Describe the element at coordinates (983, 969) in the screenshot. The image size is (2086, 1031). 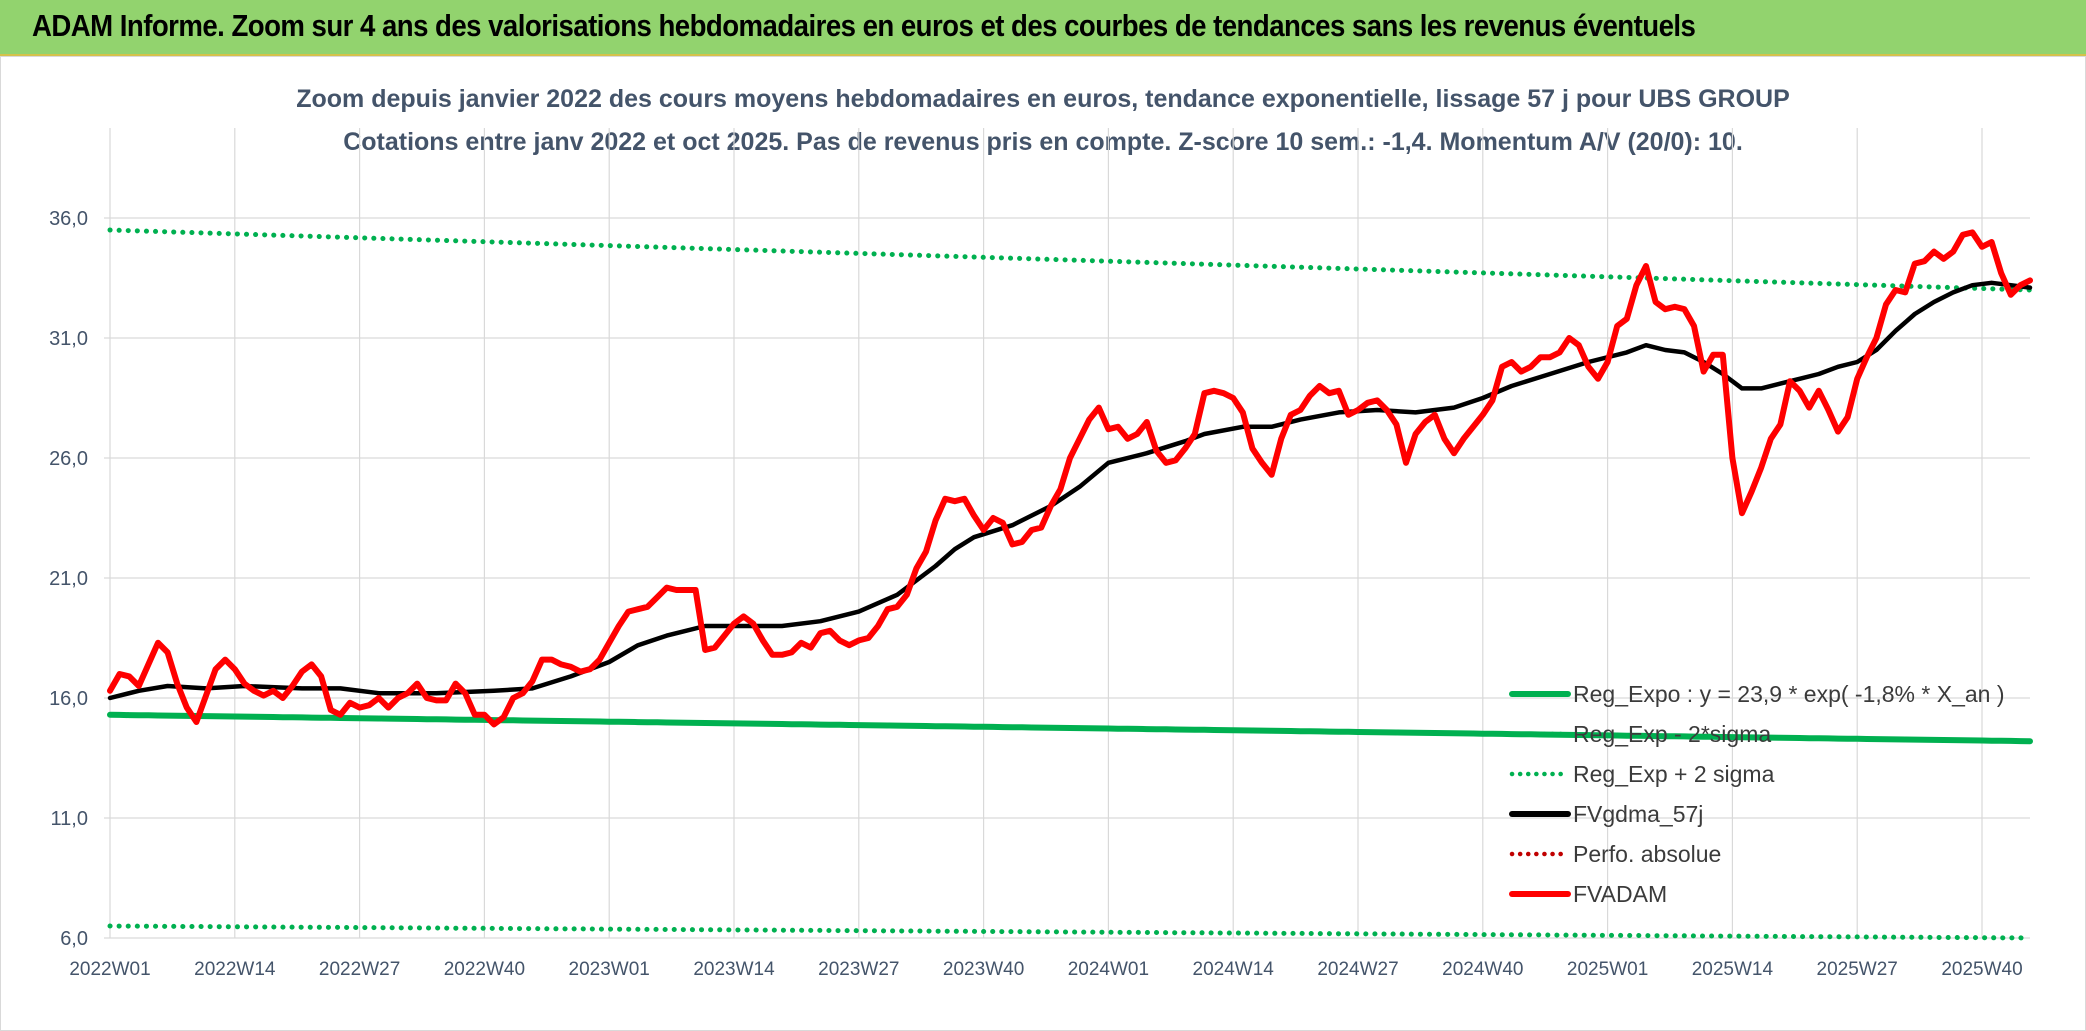
I see `x-tick-label: 2023W40` at that location.